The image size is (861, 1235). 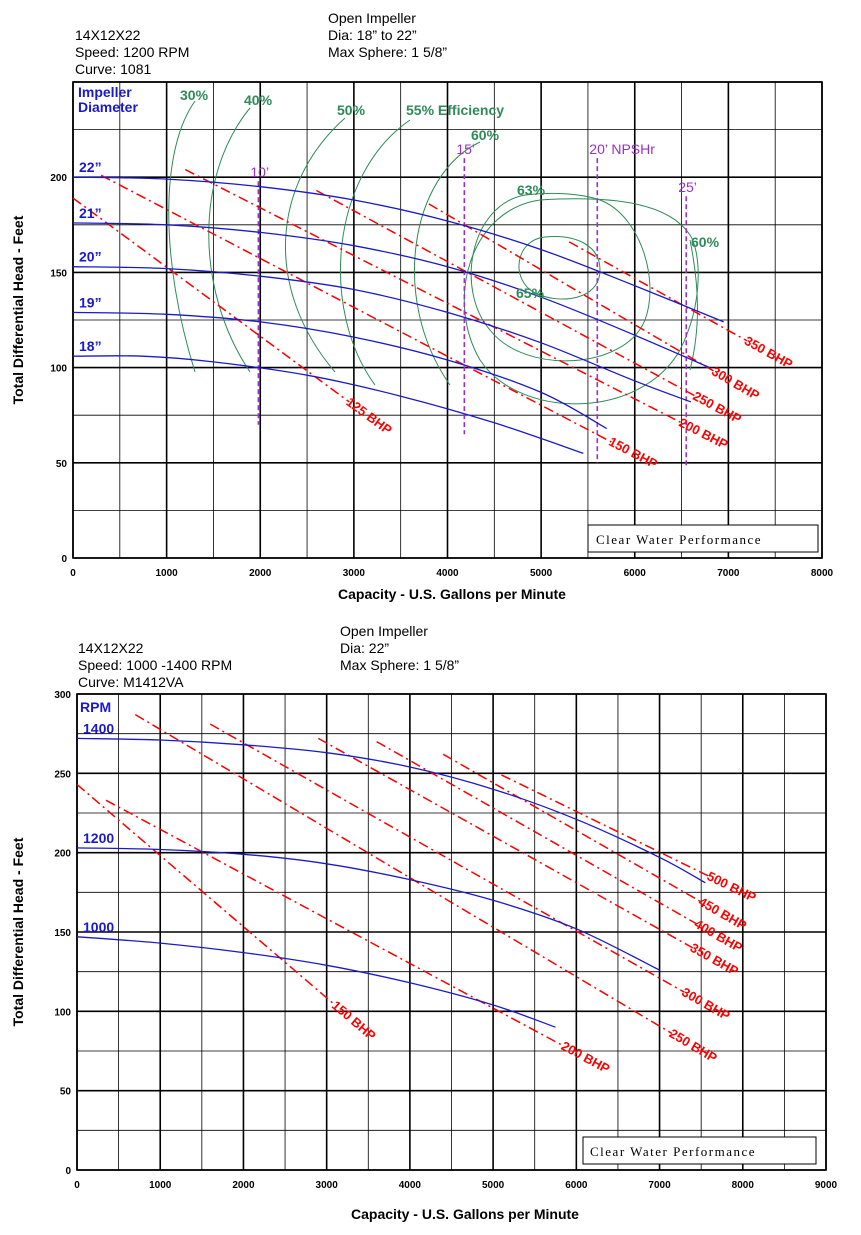 What do you see at coordinates (410, 1185) in the screenshot?
I see `x-tick-label: 4000` at bounding box center [410, 1185].